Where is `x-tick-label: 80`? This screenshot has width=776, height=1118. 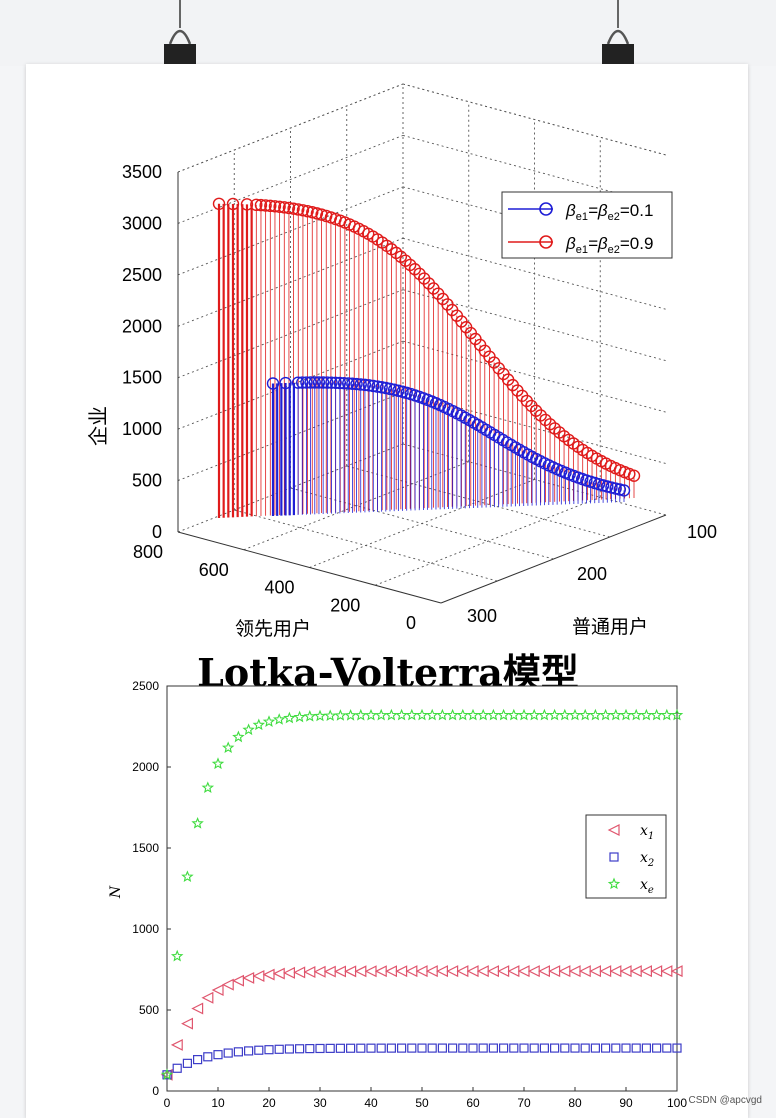
x-tick-label: 80 is located at coordinates (575, 1103).